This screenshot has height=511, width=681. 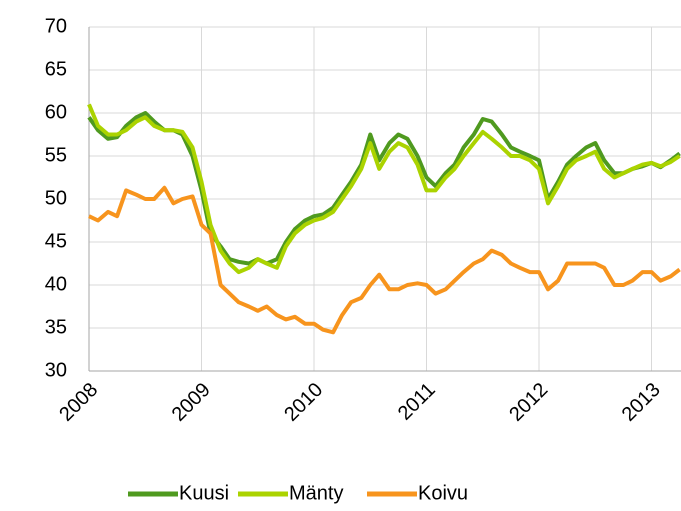 What do you see at coordinates (56, 155) in the screenshot?
I see `y-tick-label: 55` at bounding box center [56, 155].